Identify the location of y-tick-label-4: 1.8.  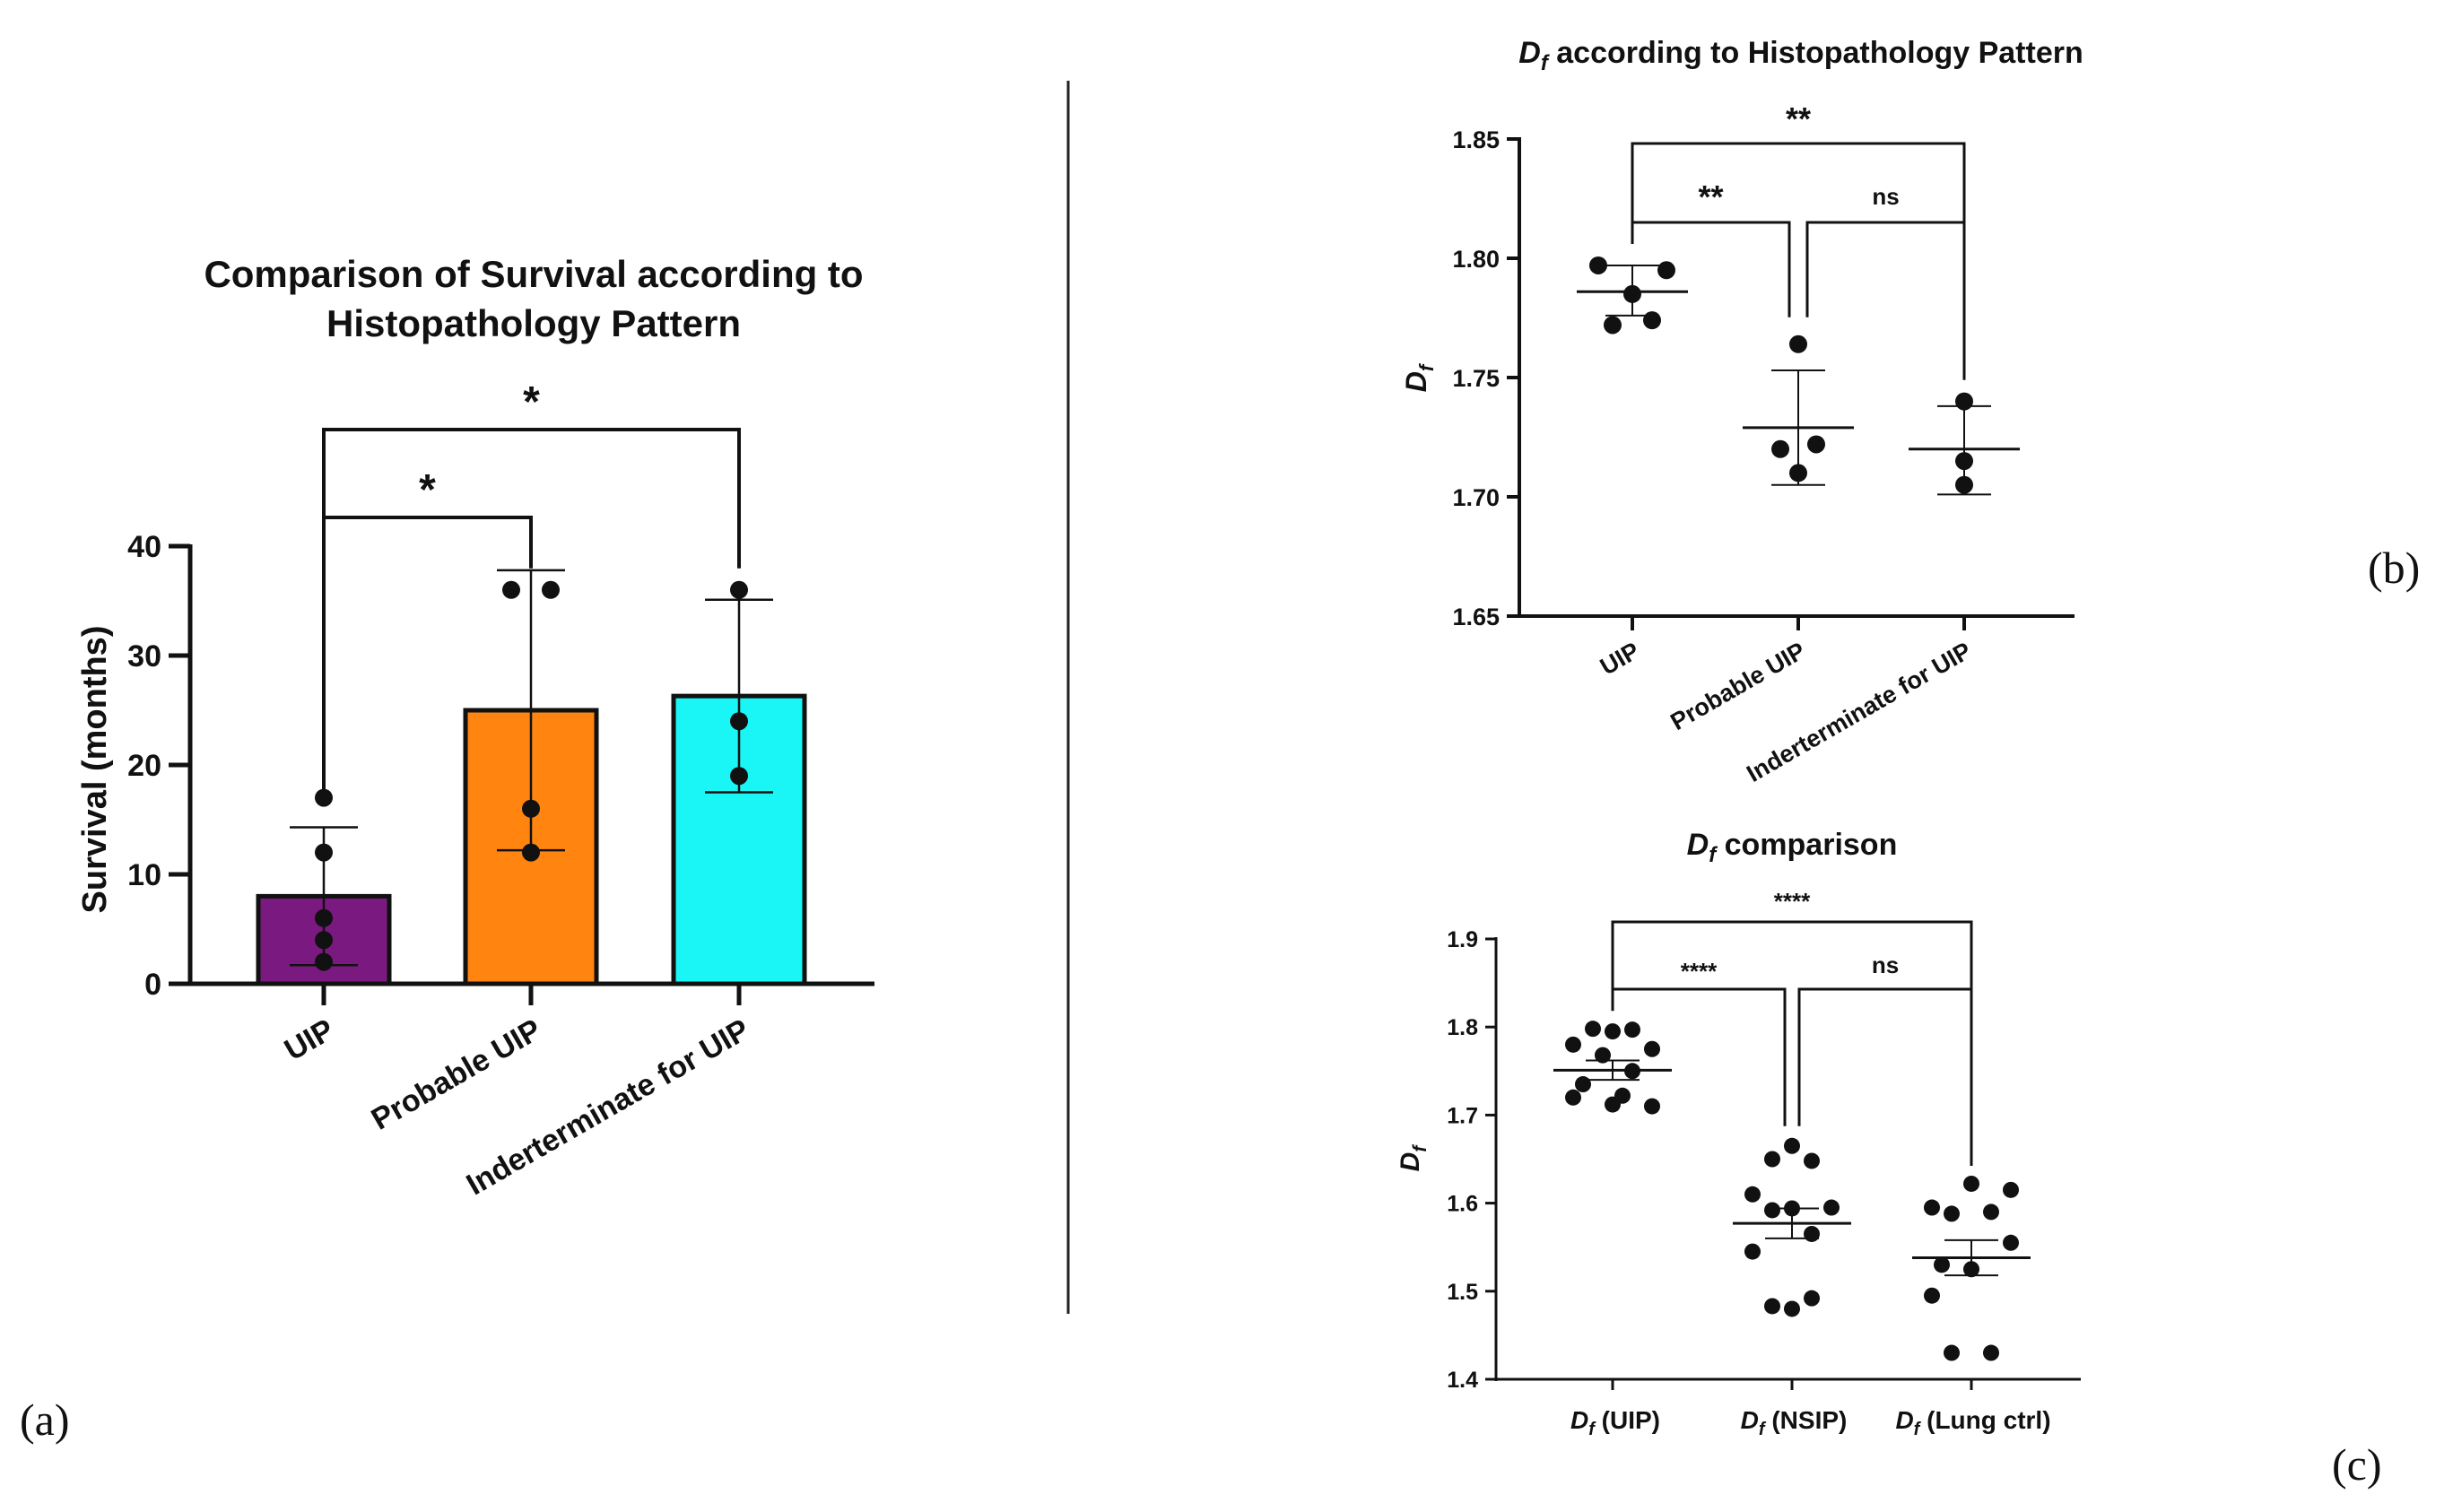
(1462, 1027).